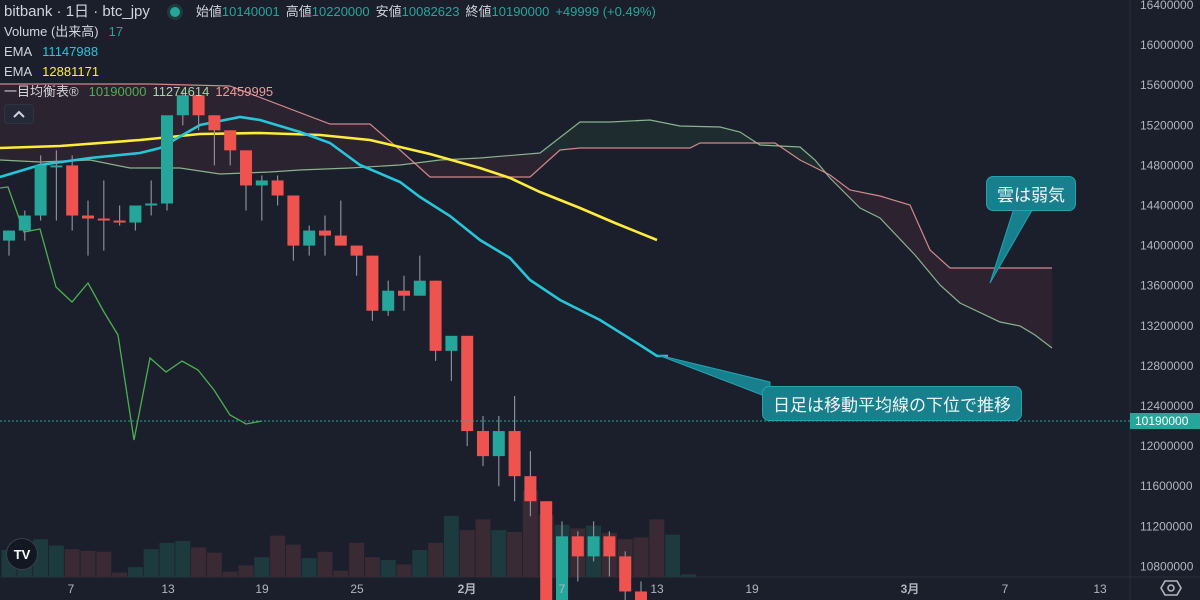  What do you see at coordinates (298, 11) in the screenshot?
I see `high-label: 高値` at bounding box center [298, 11].